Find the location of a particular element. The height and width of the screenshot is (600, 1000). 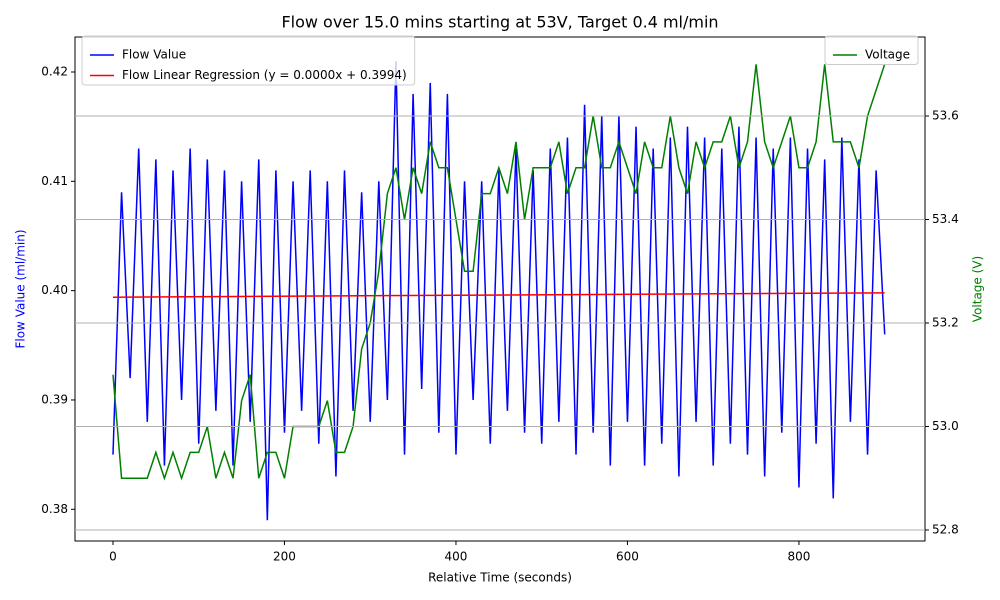

y2-tick-label: 53.6 is located at coordinates (945, 116).